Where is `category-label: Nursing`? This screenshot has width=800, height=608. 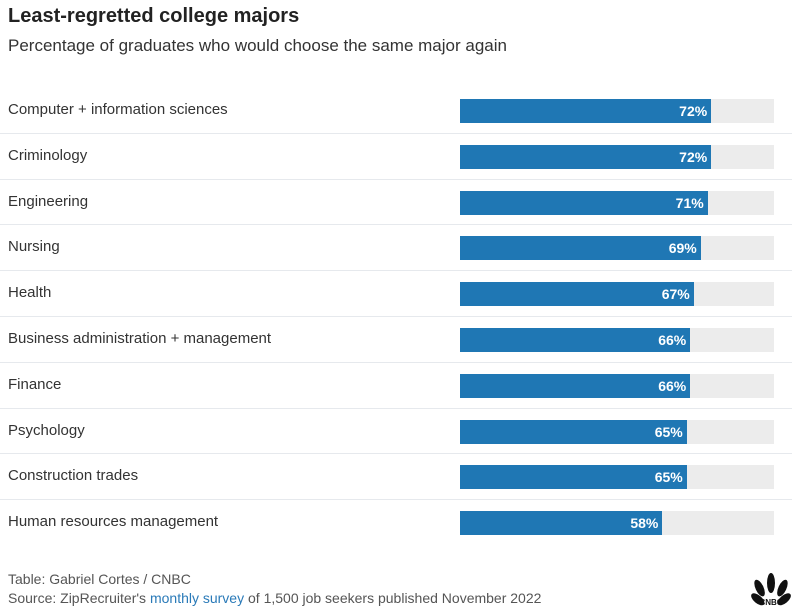
category-label: Nursing is located at coordinates (34, 247).